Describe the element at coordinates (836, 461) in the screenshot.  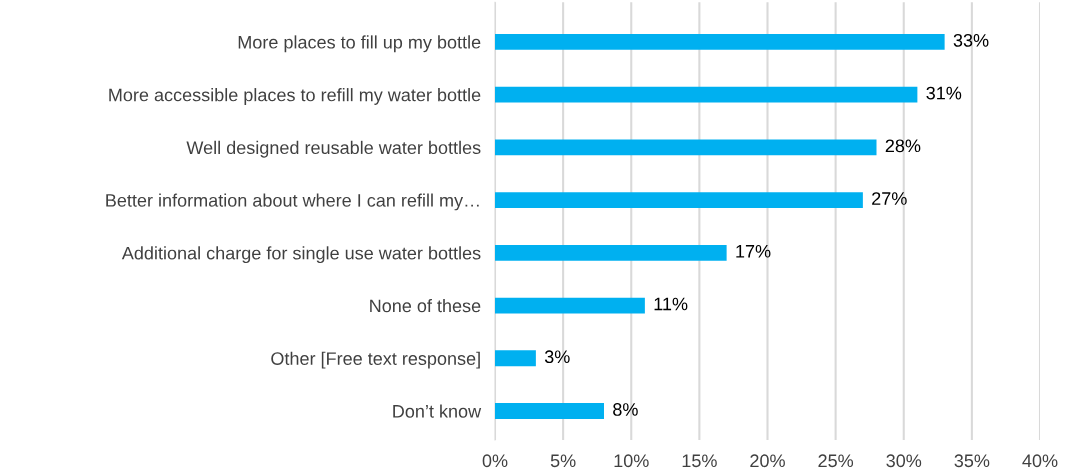
I see `x-tick-label: 25%` at that location.